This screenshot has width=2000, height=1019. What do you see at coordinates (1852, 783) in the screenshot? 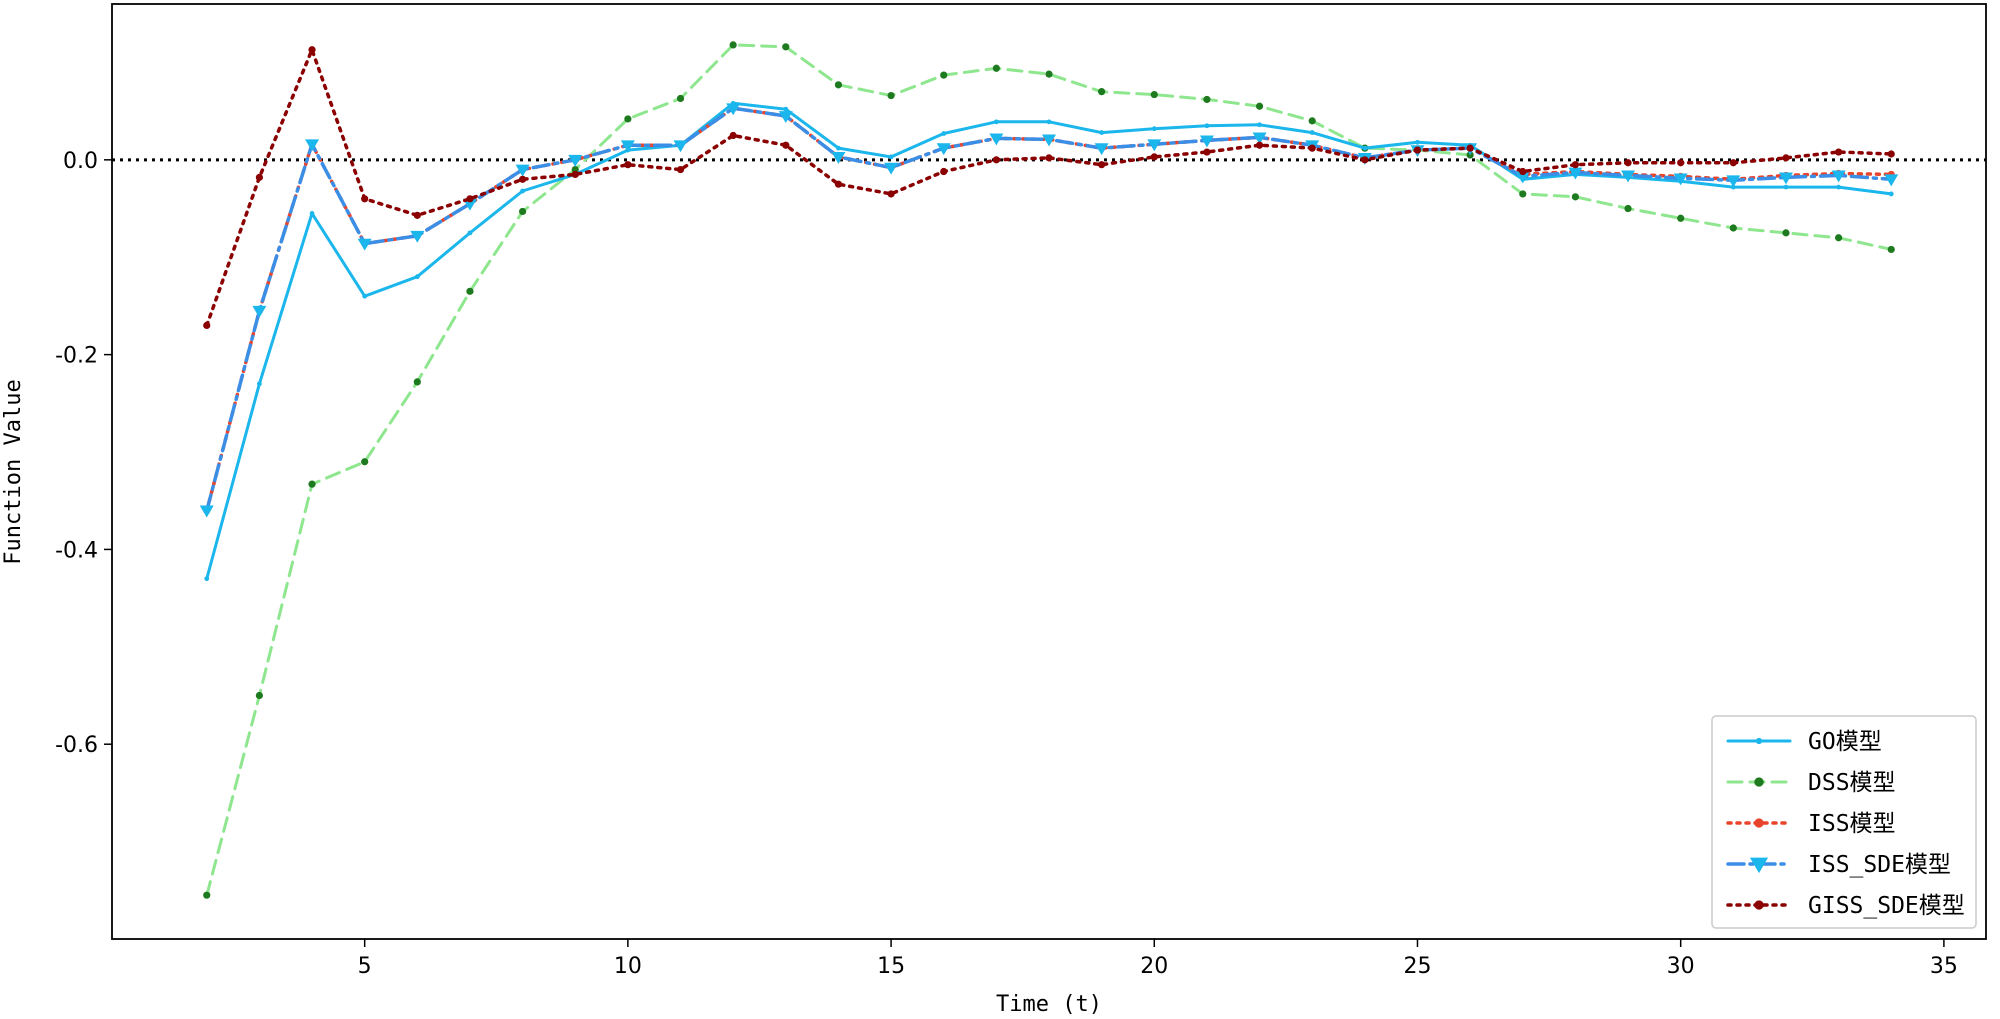
I see `legend-label: DSS模型` at bounding box center [1852, 783].